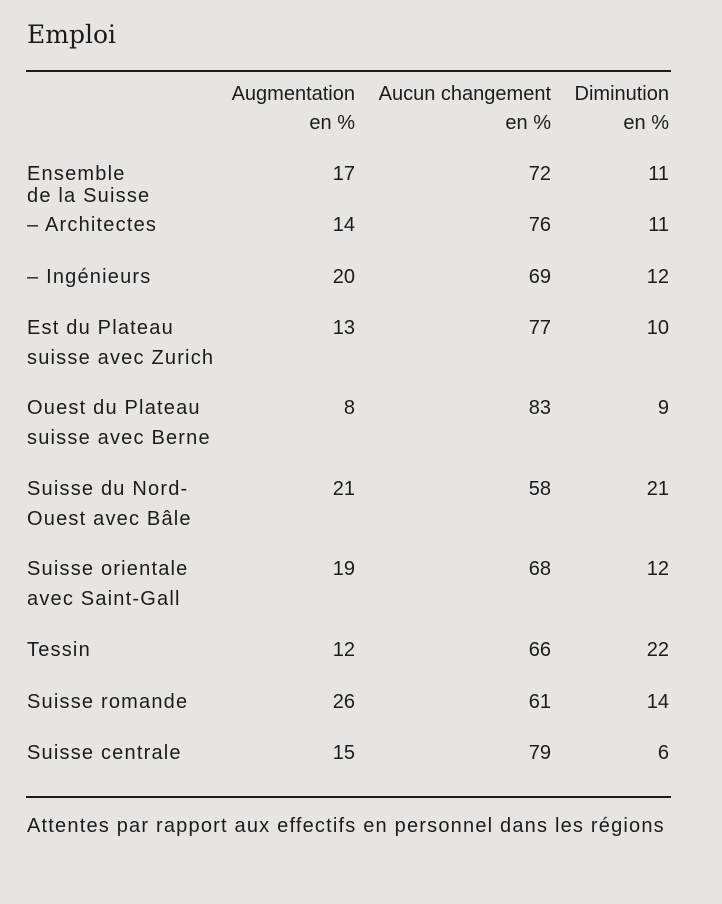 Image resolution: width=722 pixels, height=904 pixels. What do you see at coordinates (349, 408) in the screenshot?
I see `cell-value: 8` at bounding box center [349, 408].